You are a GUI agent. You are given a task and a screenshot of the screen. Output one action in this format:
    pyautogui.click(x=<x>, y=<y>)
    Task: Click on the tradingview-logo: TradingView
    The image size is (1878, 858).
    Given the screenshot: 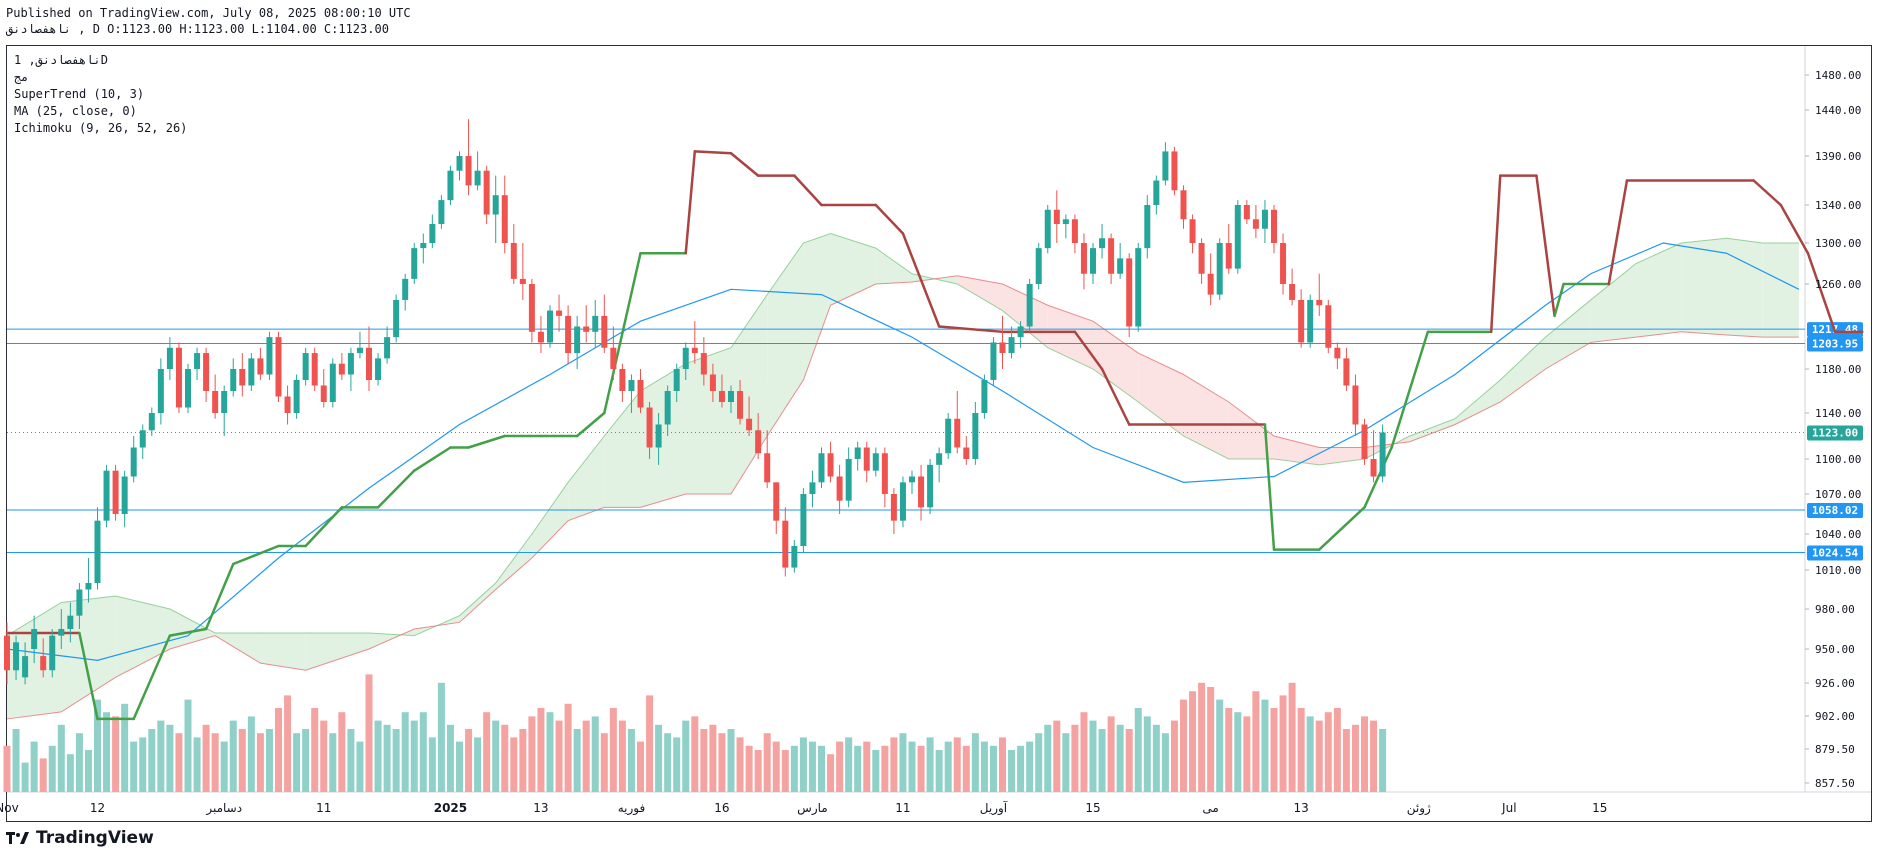 What is the action you would take?
    pyautogui.click(x=80, y=838)
    